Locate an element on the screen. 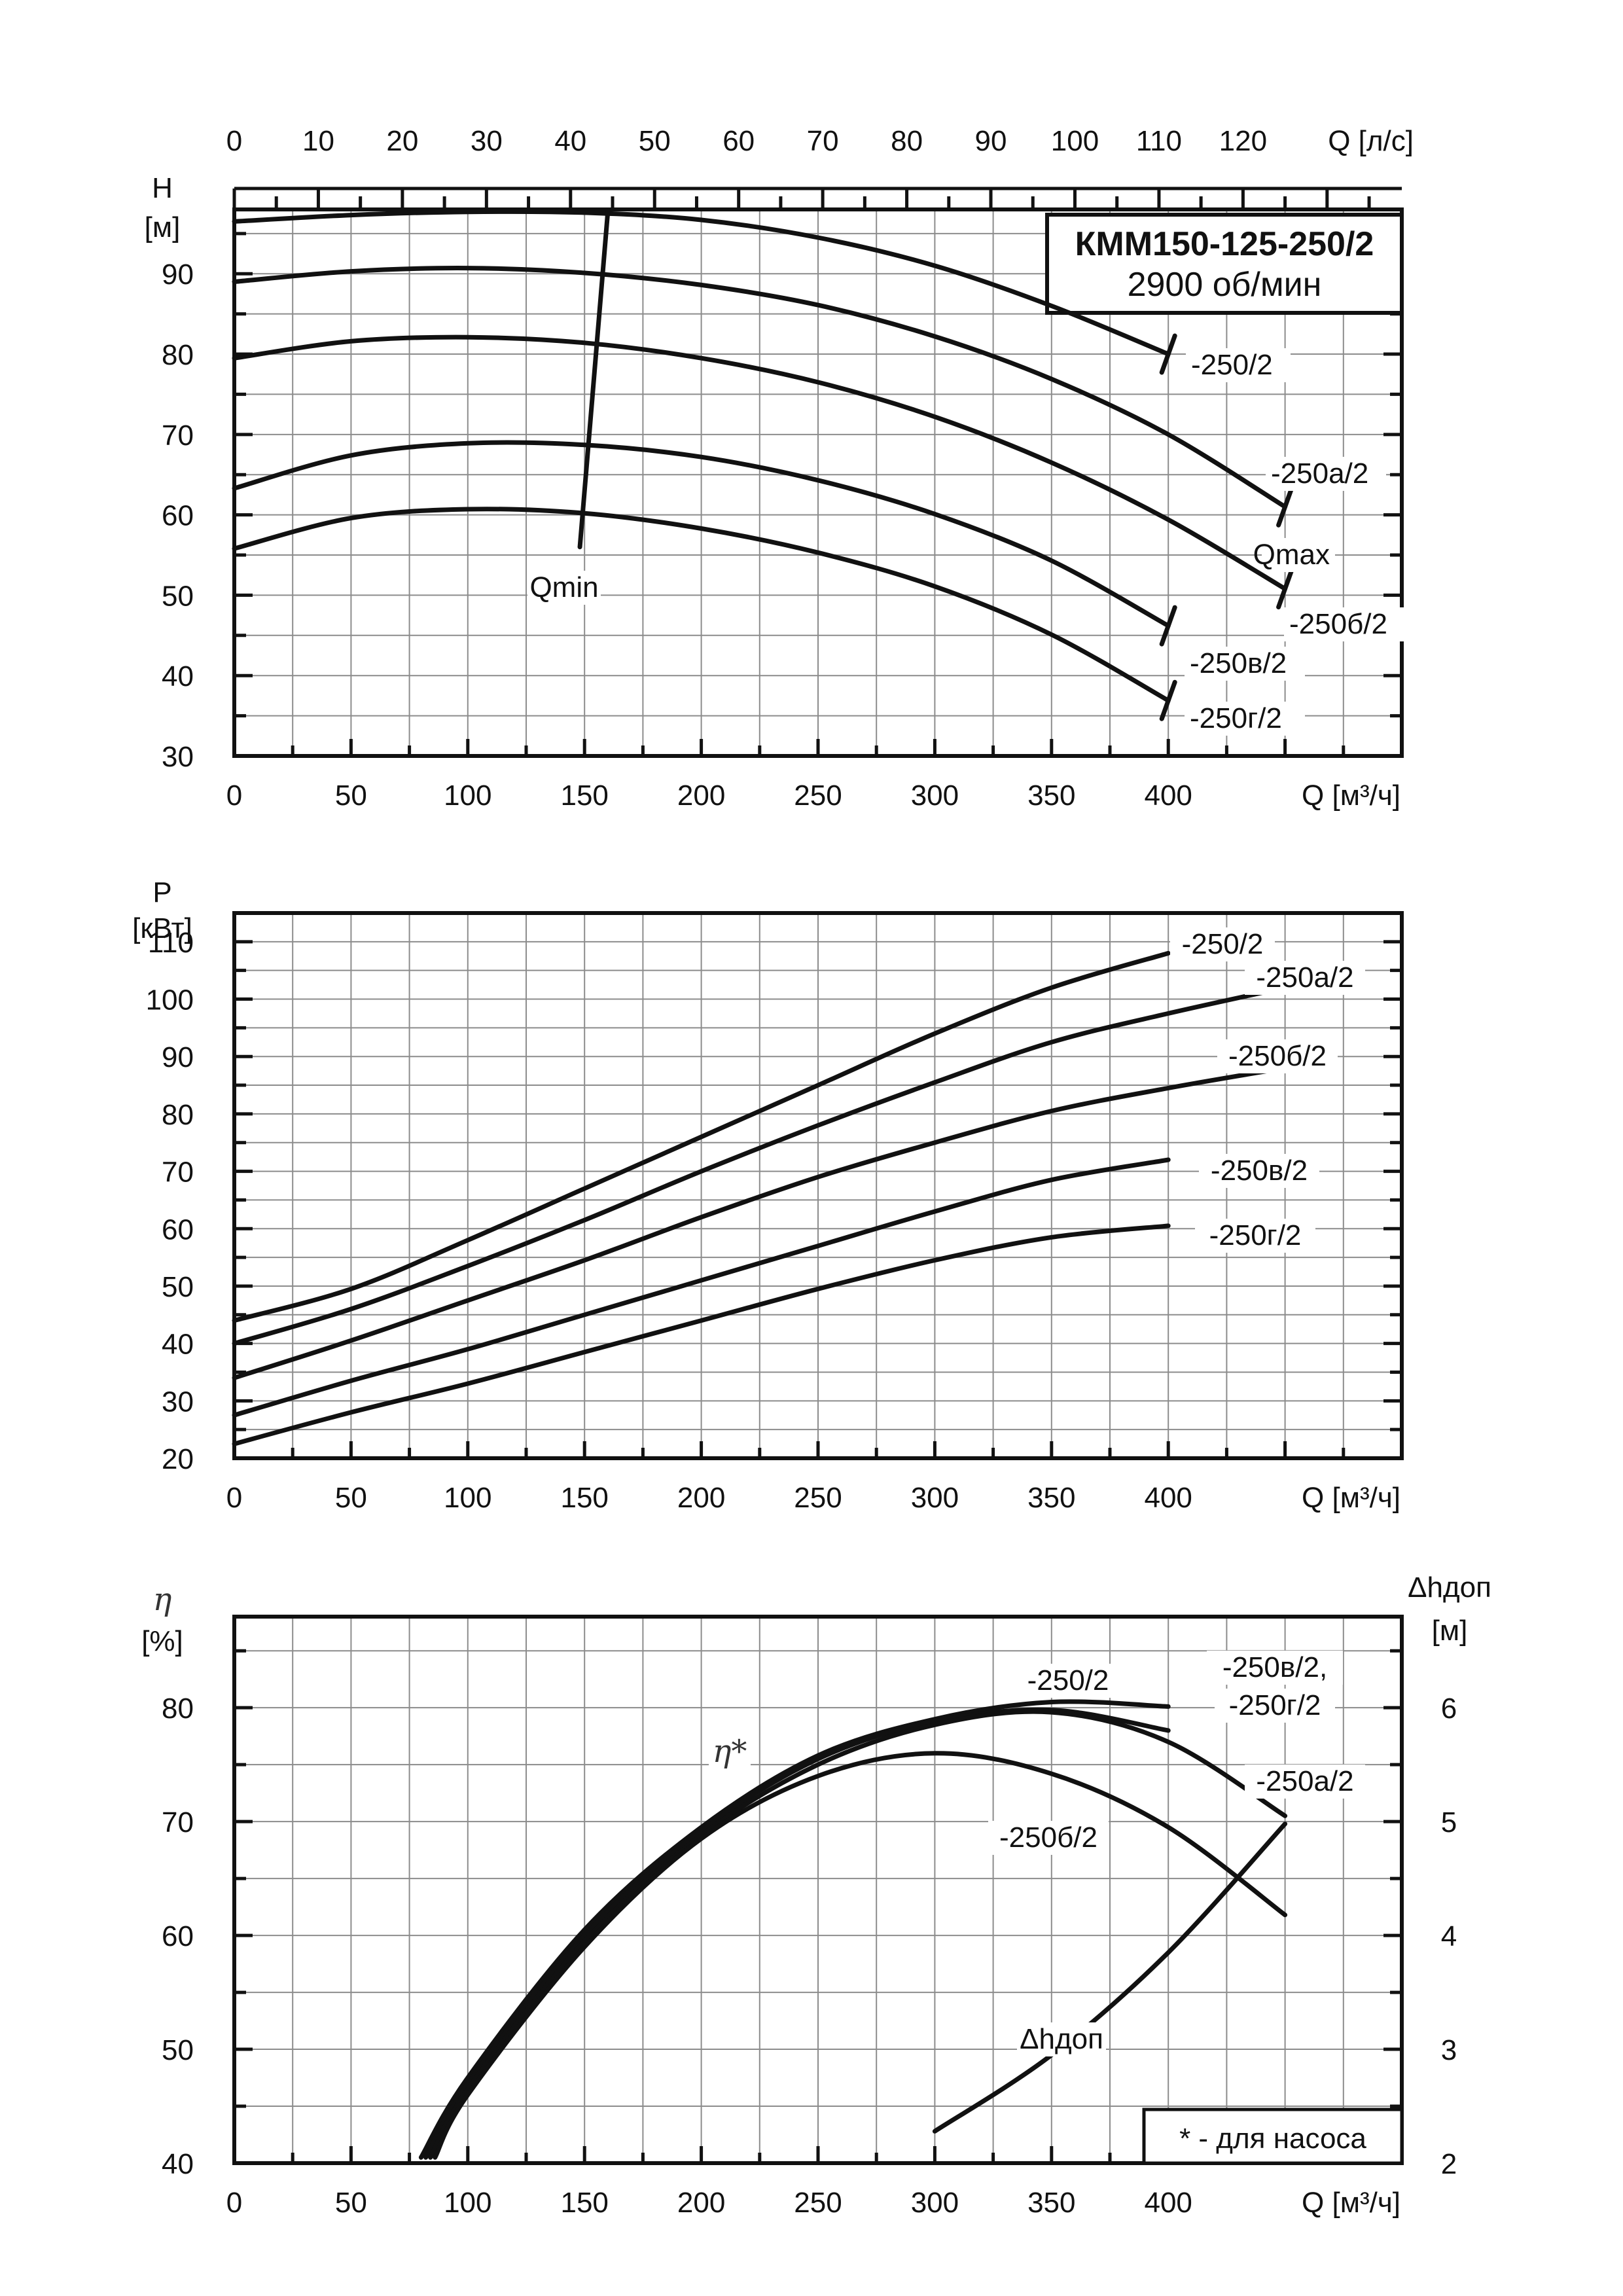 The width and height of the screenshot is (1623, 2296). y-axis-title: H is located at coordinates (162, 188).